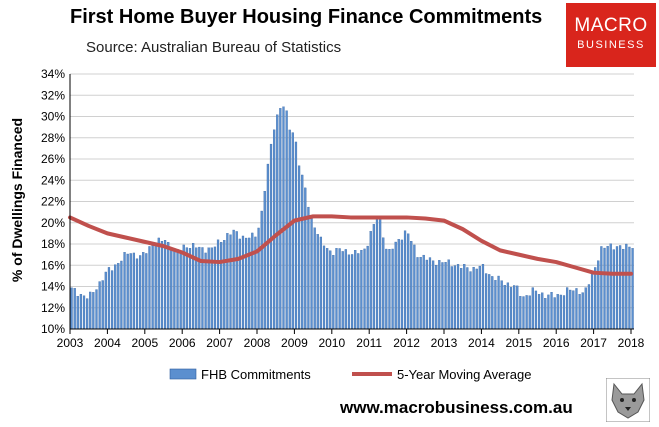 This screenshot has height=427, width=659. What do you see at coordinates (53, 95) in the screenshot?
I see `y-tick-label: 32%` at bounding box center [53, 95].